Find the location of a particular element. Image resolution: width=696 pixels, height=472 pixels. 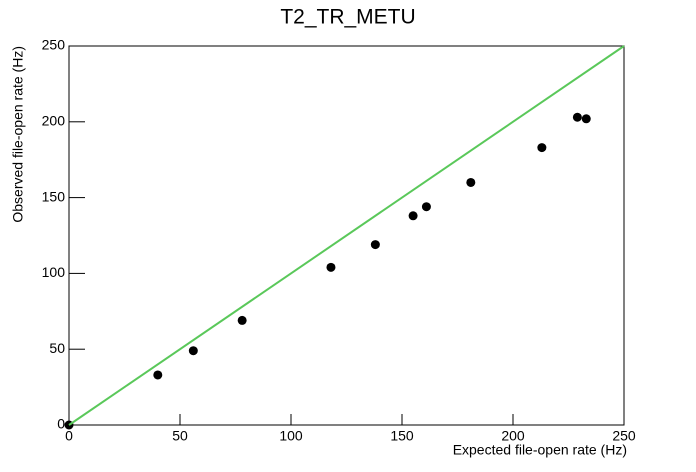

x-tick-label: 150 is located at coordinates (402, 436).